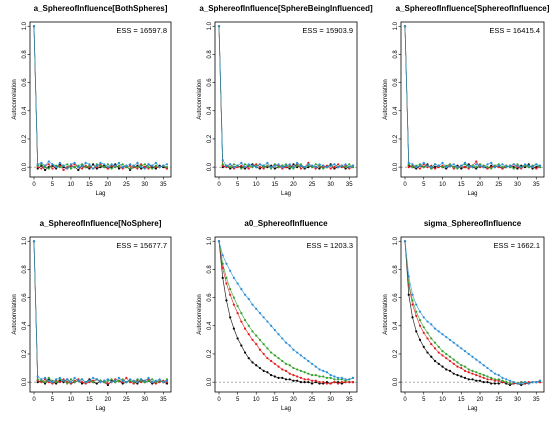  I want to click on y-tick-label: 1.0, so click(210, 25).